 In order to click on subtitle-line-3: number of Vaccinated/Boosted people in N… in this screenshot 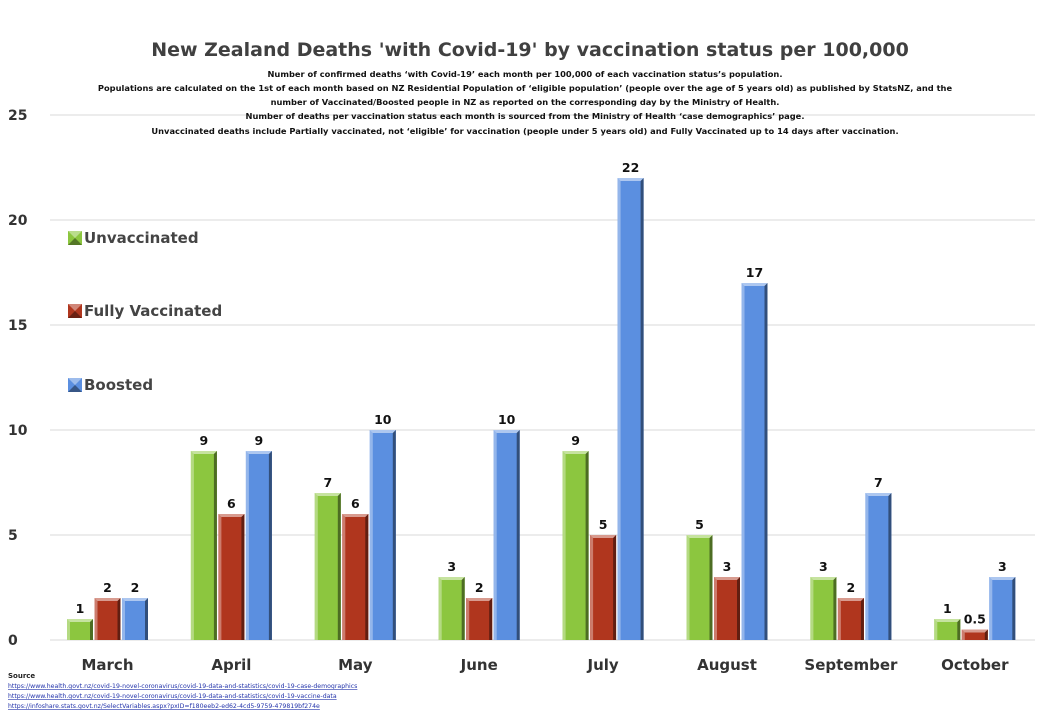, I will do `click(525, 102)`.